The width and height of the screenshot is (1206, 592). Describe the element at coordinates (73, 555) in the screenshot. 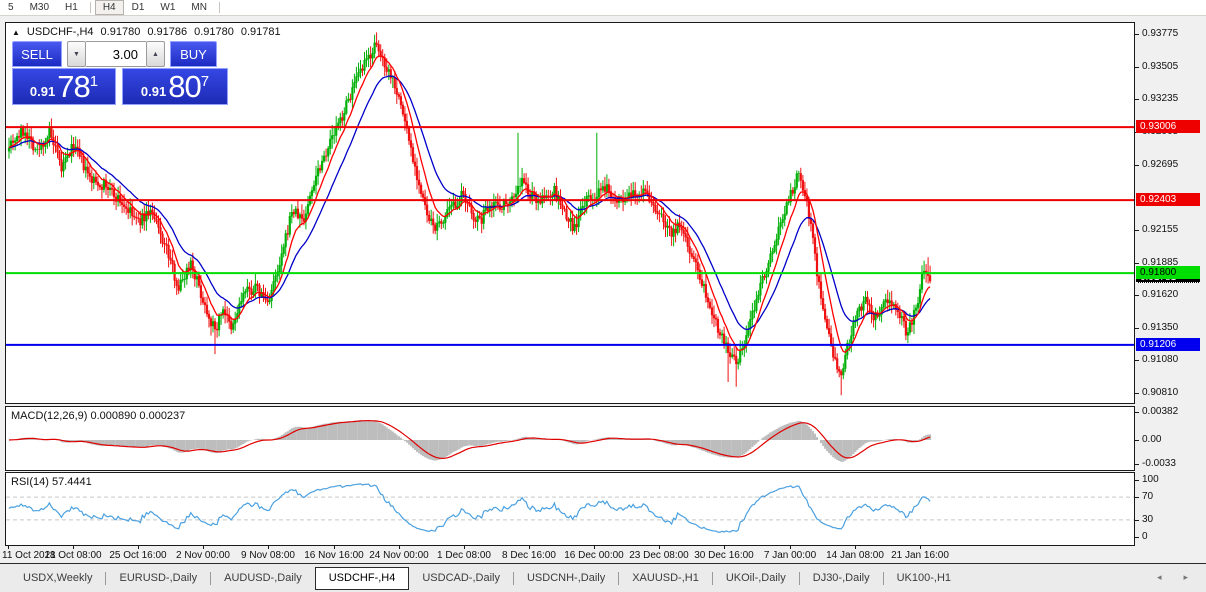

I see `time-tick-label: 18 Oct 08:00` at that location.